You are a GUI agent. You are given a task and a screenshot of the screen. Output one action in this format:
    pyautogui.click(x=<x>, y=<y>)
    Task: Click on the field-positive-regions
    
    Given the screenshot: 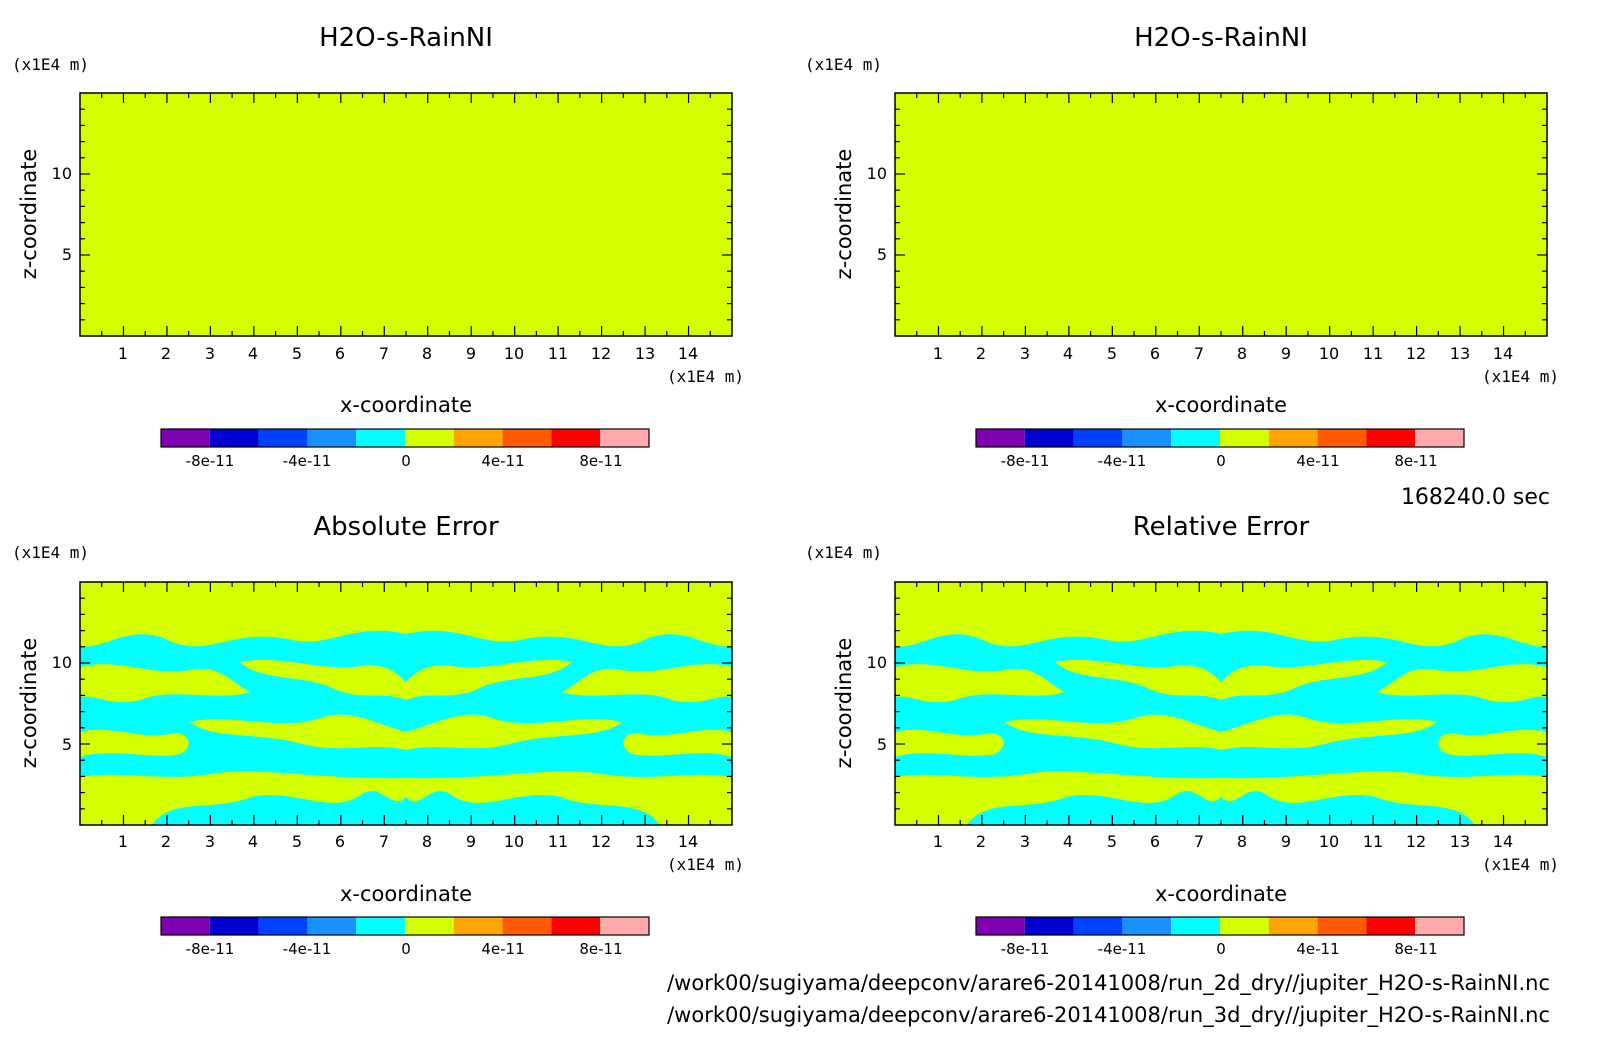 What is the action you would take?
    pyautogui.click(x=406, y=703)
    